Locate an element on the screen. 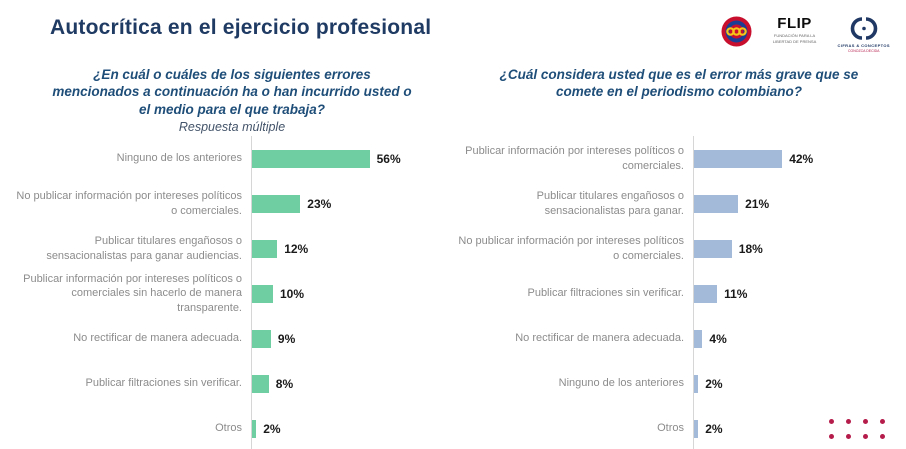  page-title: Autocrítica en el ejercicio profesional is located at coordinates (241, 27).